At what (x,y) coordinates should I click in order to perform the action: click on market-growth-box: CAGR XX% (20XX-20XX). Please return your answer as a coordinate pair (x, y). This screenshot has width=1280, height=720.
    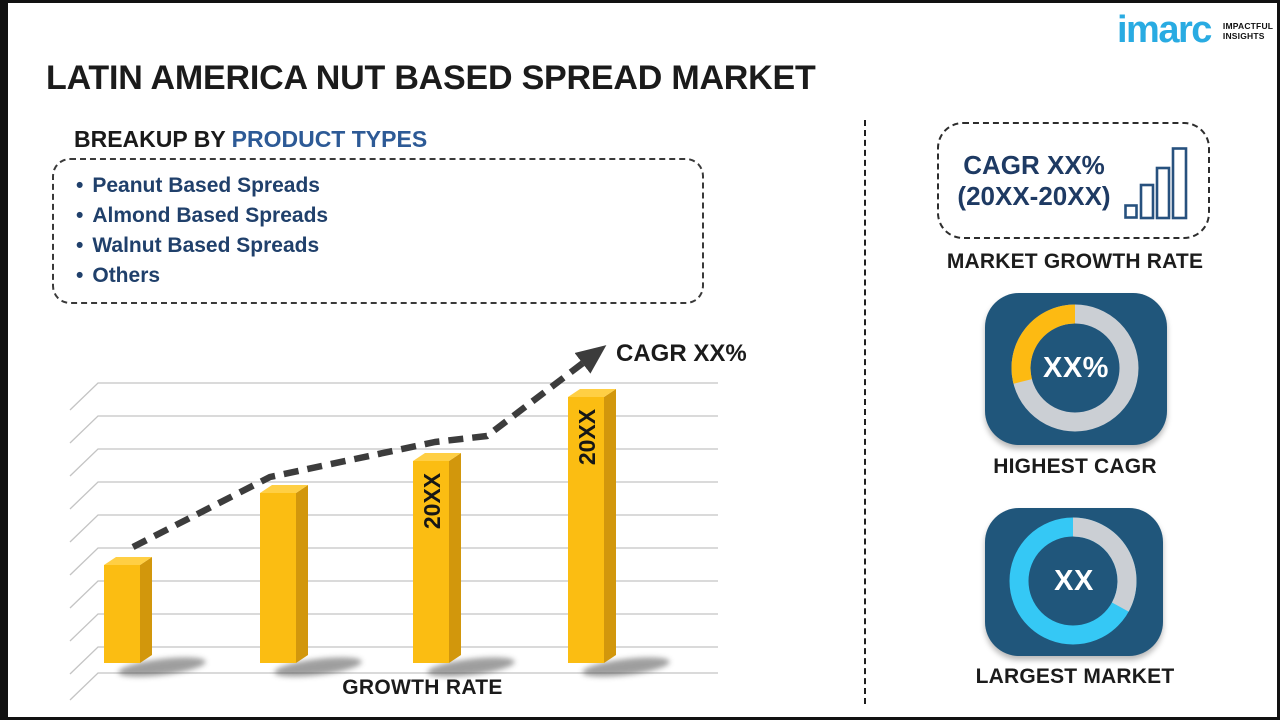
    Looking at the image, I should click on (1073, 180).